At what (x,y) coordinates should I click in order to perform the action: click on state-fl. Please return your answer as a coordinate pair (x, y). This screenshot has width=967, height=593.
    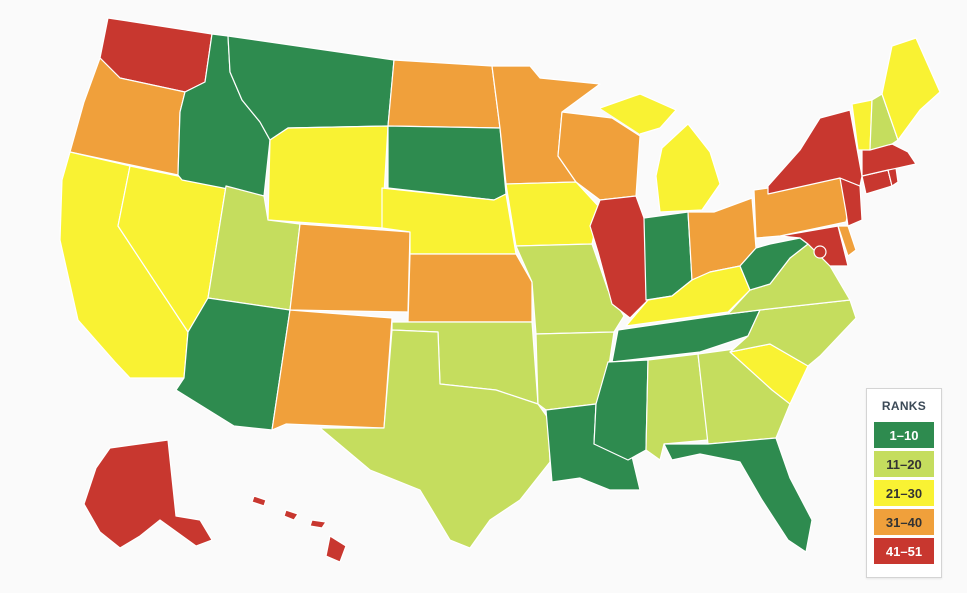
    Looking at the image, I should click on (738, 495).